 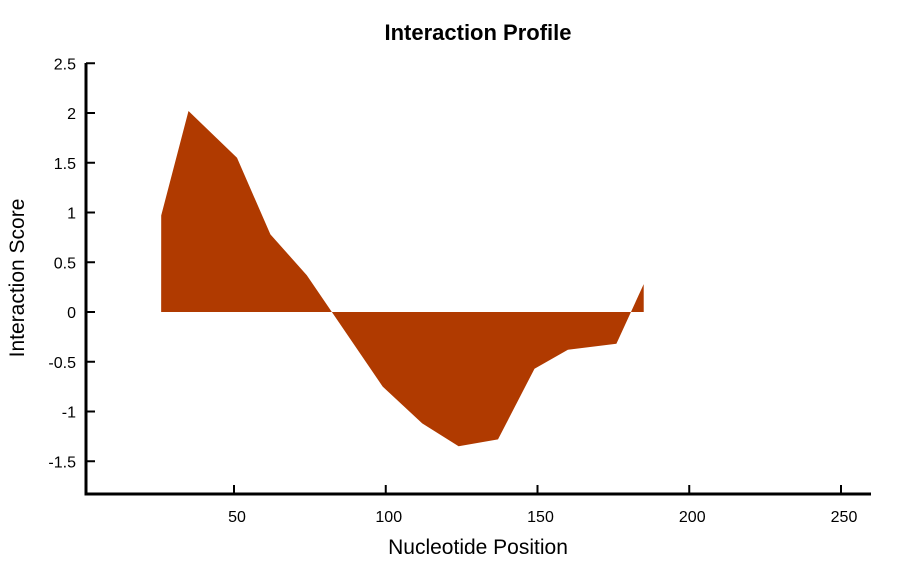 What do you see at coordinates (71, 313) in the screenshot?
I see `y-tick-label: 0` at bounding box center [71, 313].